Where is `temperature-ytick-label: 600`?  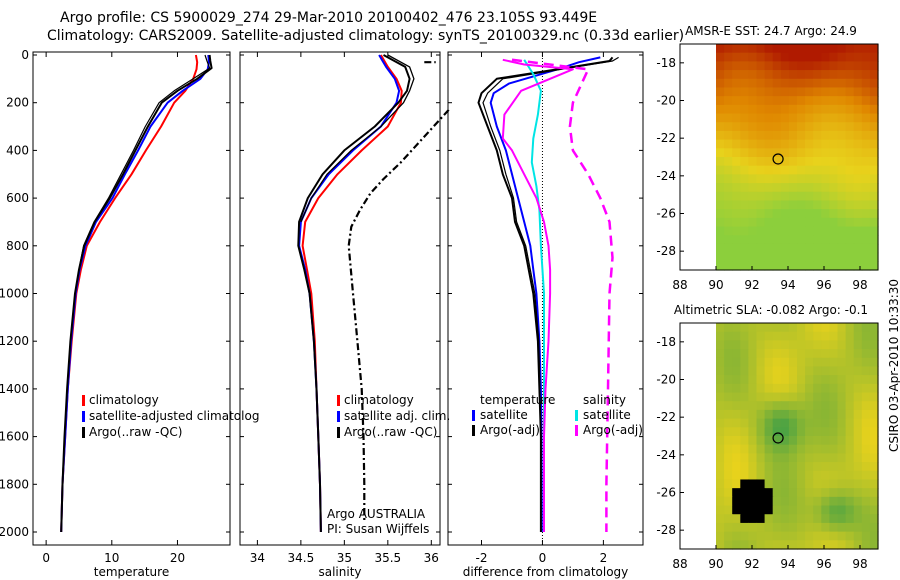 temperature-ytick-label: 600 is located at coordinates (17, 198).